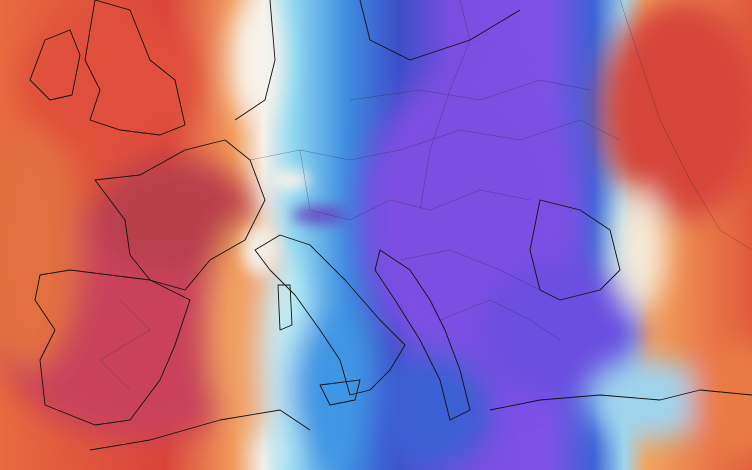 The height and width of the screenshot is (470, 752). I want to click on britain-warm, so click(110, 80).